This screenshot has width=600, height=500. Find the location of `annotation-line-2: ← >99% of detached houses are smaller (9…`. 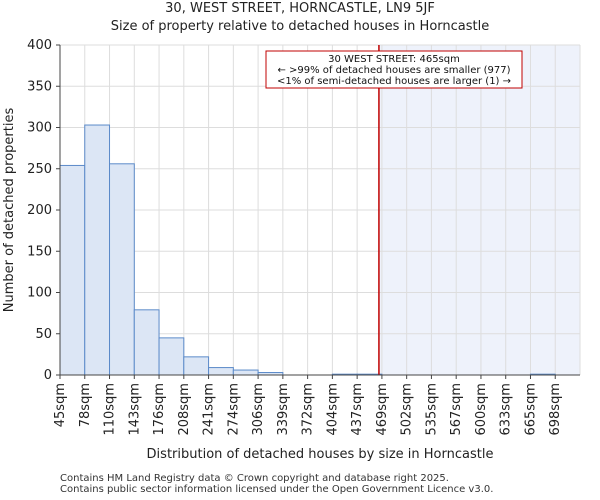

annotation-line-2: ← >99% of detached houses are smaller (9… is located at coordinates (393, 70).